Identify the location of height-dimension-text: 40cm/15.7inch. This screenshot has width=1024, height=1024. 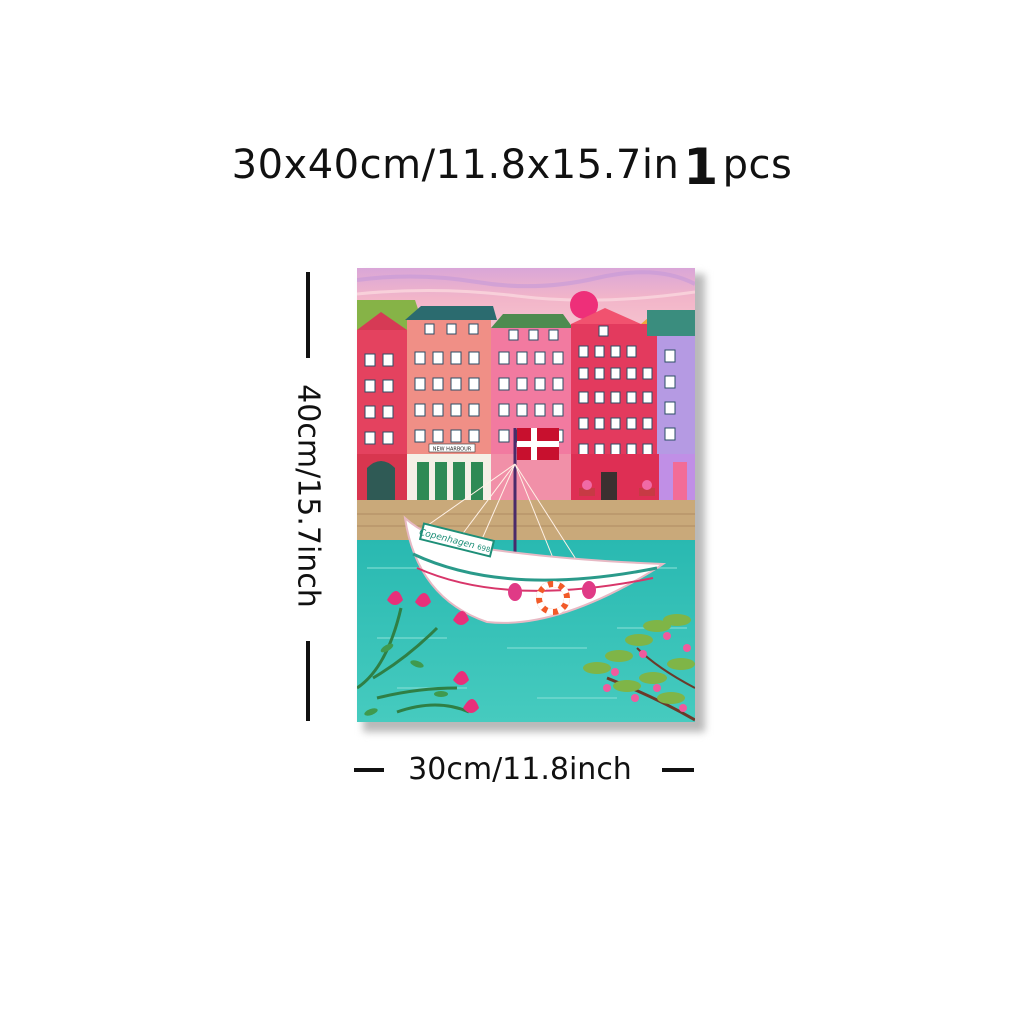
(308, 496).